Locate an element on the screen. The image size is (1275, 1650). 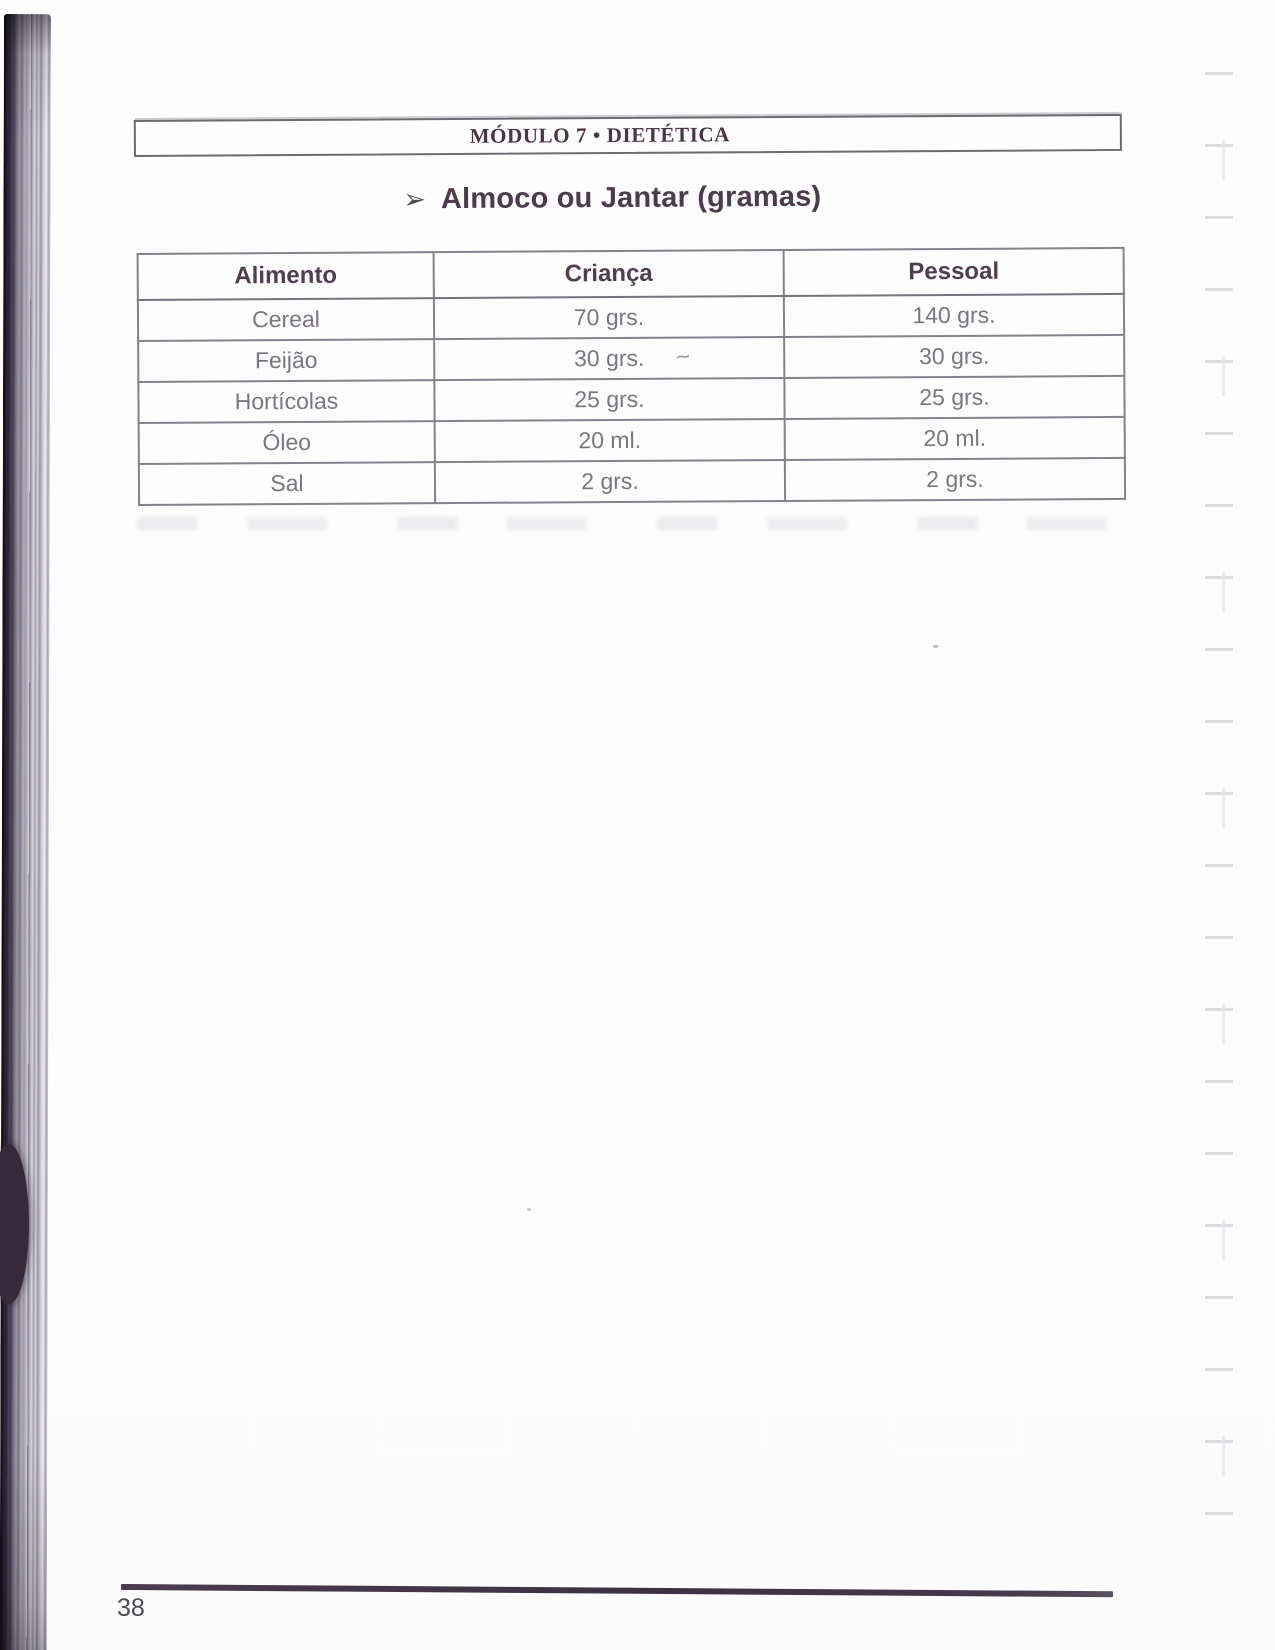
adult-portion: 20 ml. is located at coordinates (954, 438).